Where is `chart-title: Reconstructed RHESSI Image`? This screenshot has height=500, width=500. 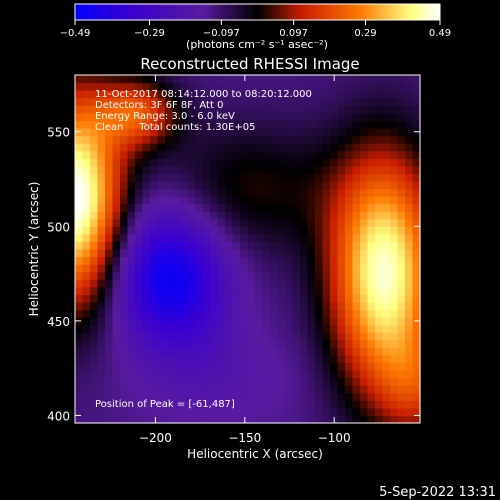 chart-title: Reconstructed RHESSI Image is located at coordinates (249, 64).